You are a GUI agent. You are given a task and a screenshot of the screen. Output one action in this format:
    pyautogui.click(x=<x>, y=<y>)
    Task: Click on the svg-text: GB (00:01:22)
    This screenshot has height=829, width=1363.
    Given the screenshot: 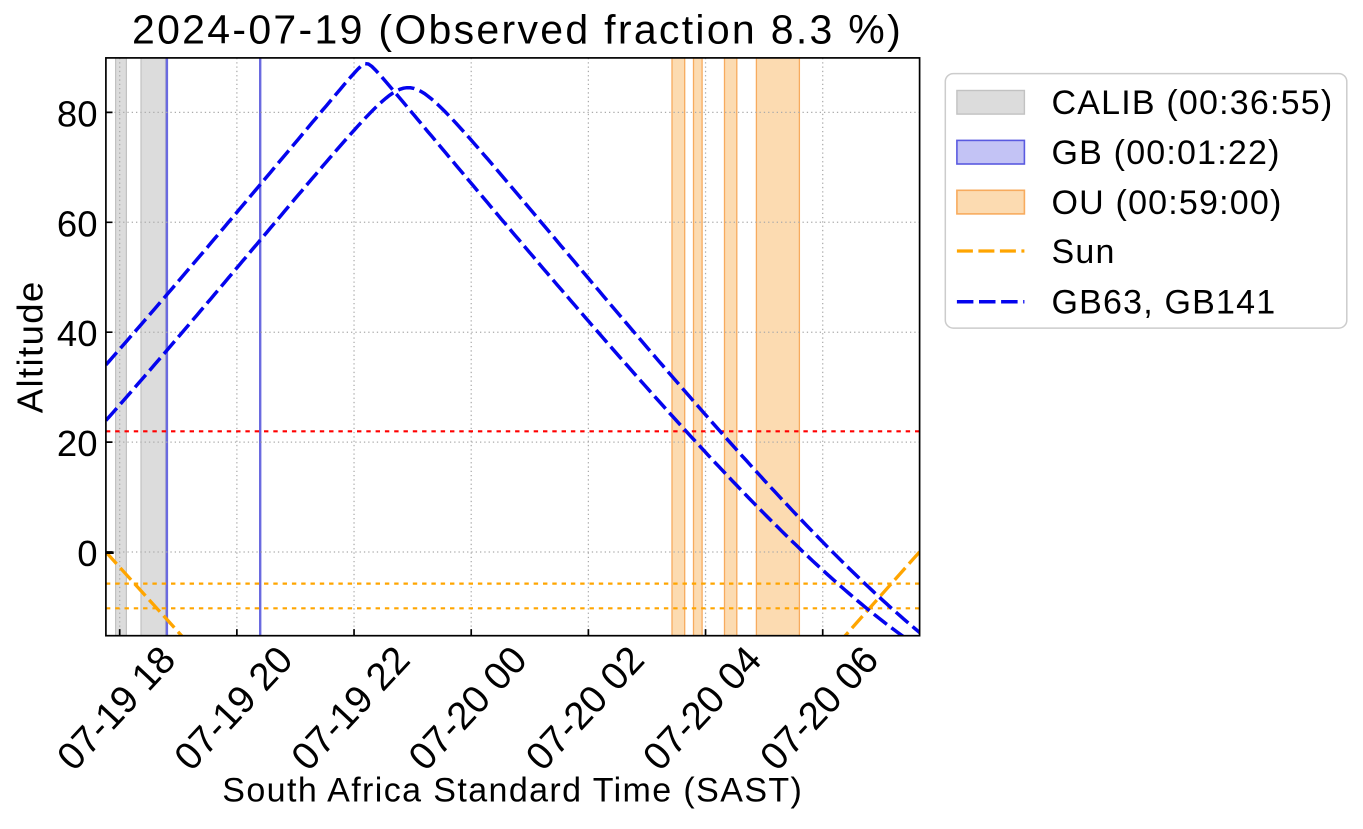 What is the action you would take?
    pyautogui.click(x=1166, y=153)
    